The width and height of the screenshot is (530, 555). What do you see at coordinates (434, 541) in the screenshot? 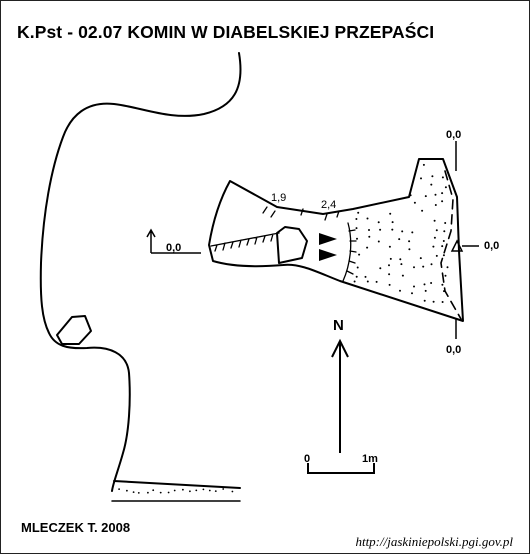
I see `source-url: http://jaskiniepolski.pgi.gov.pl` at bounding box center [434, 541].